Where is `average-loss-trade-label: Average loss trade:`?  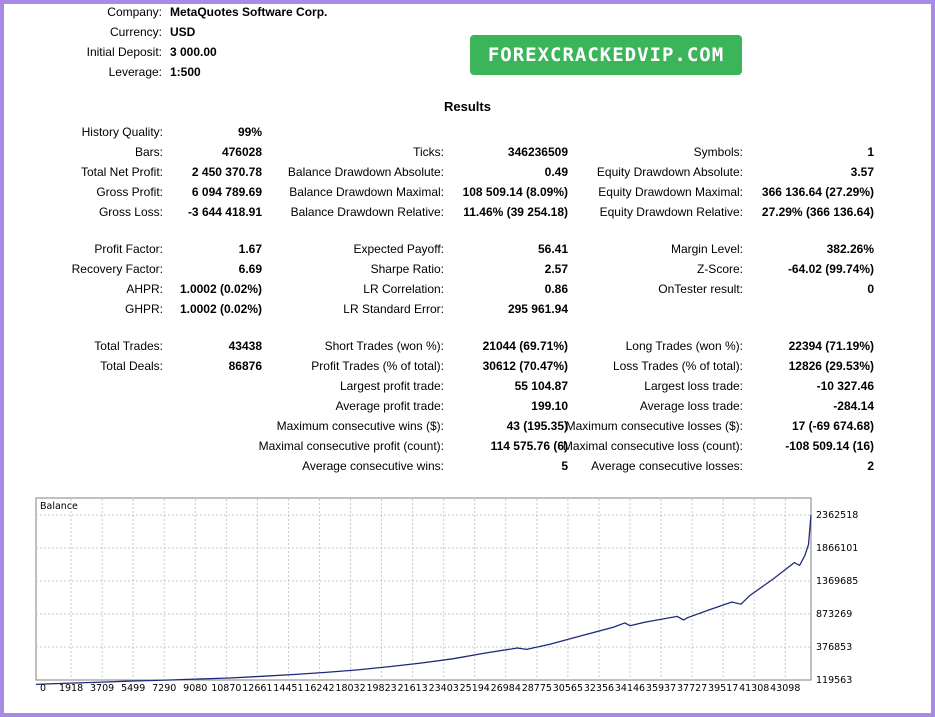
average-loss-trade-label: Average loss trade: is located at coordinates (691, 406).